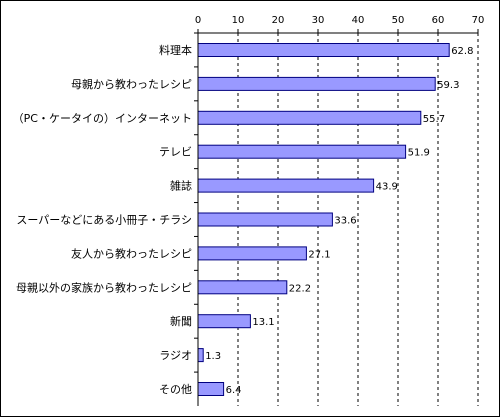  I want to click on category-label: テレビ, so click(175, 152).